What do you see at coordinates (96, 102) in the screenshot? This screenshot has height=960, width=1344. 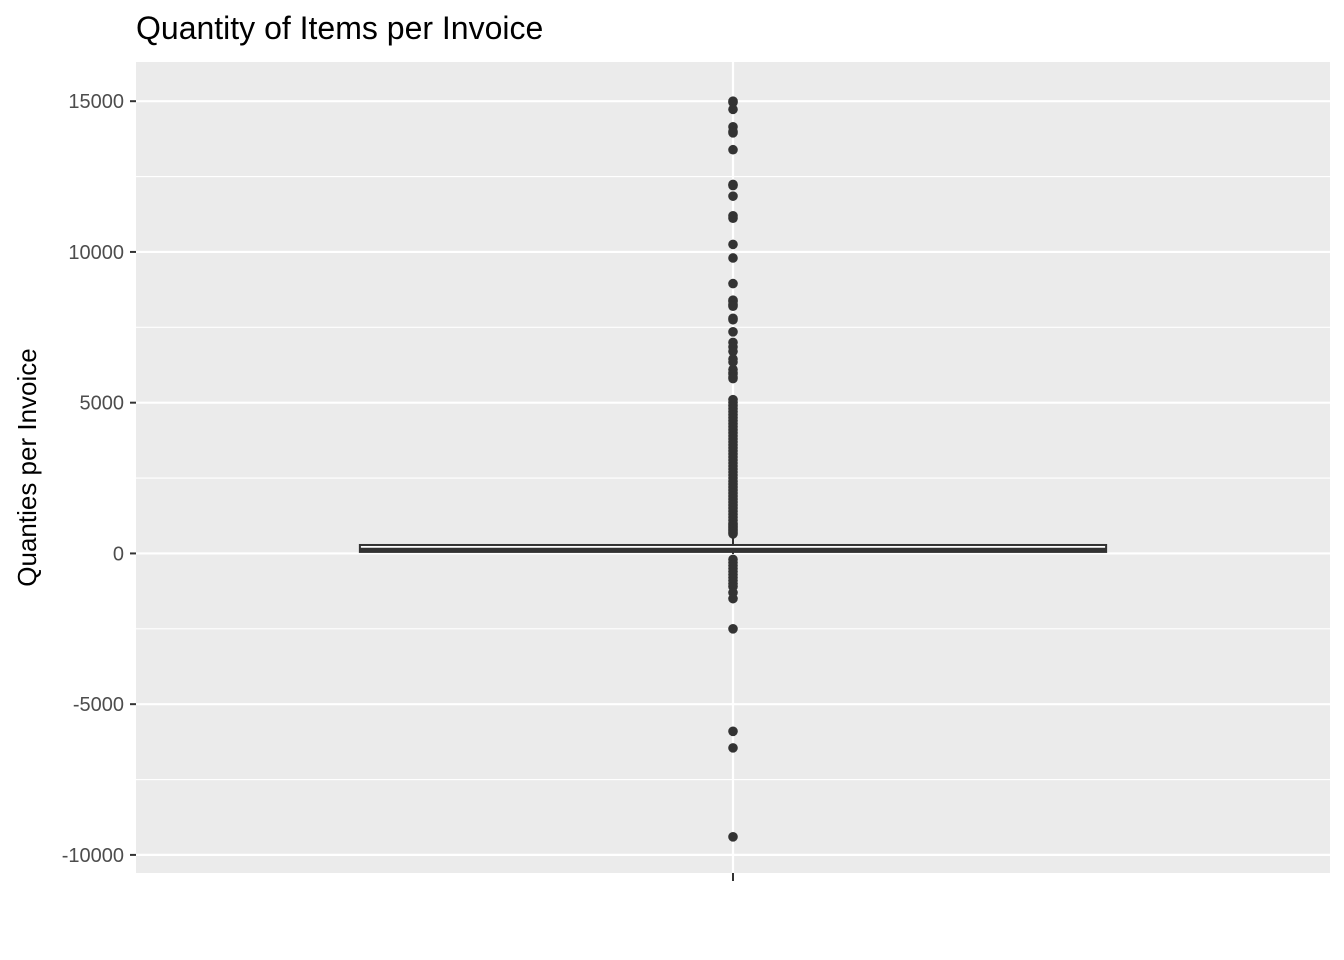 I see `y-tick-label: 15000` at bounding box center [96, 102].